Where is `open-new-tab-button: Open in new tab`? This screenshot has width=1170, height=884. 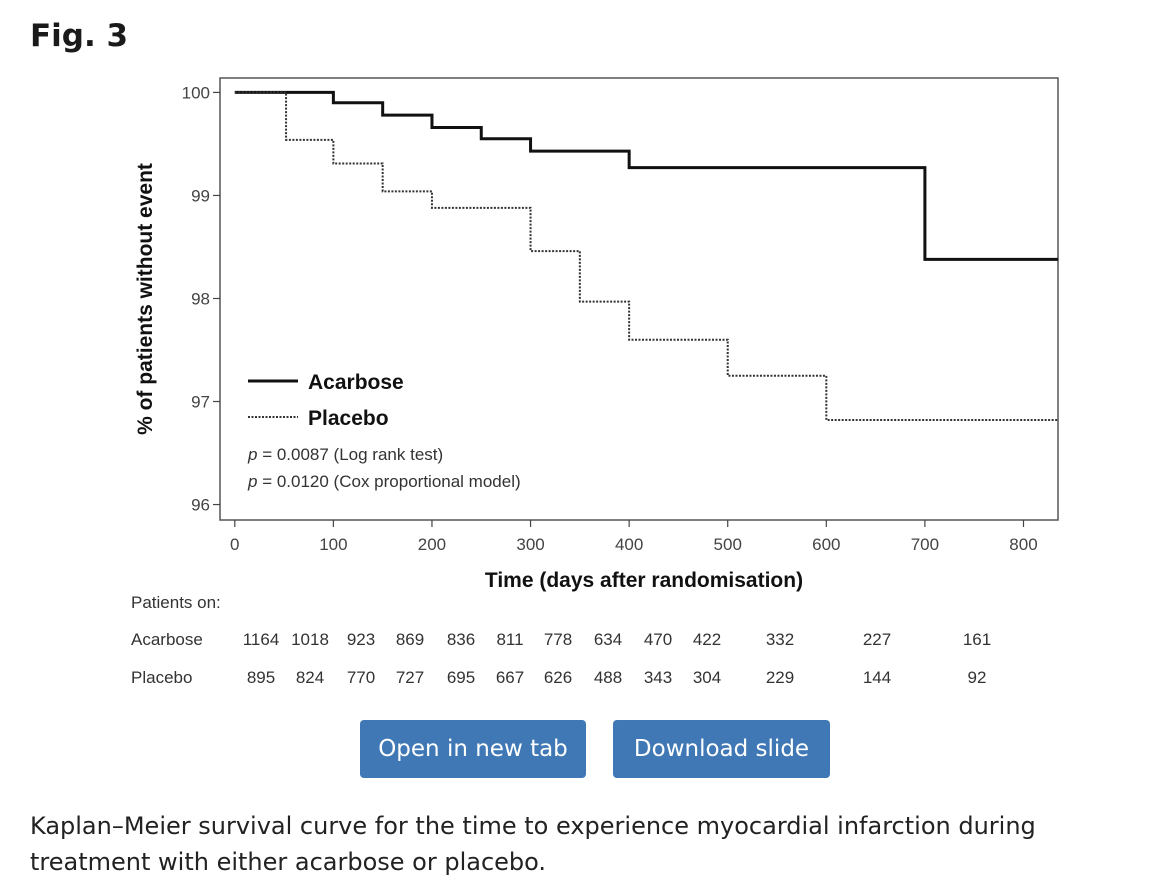 open-new-tab-button: Open in new tab is located at coordinates (473, 749).